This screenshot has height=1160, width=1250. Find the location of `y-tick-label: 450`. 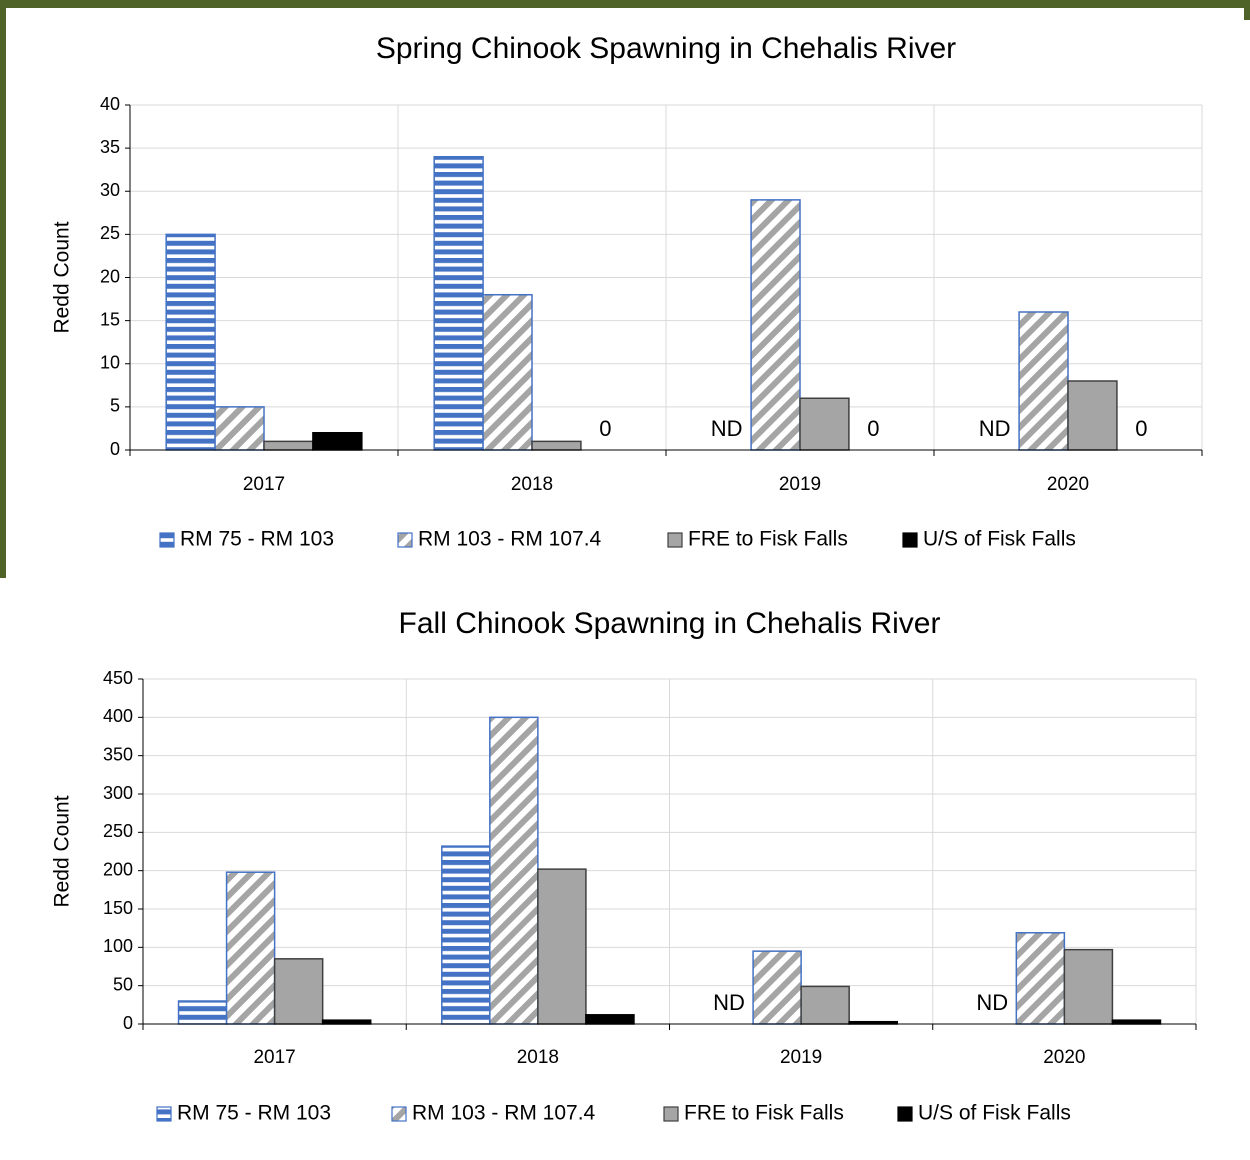

y-tick-label: 450 is located at coordinates (118, 678).